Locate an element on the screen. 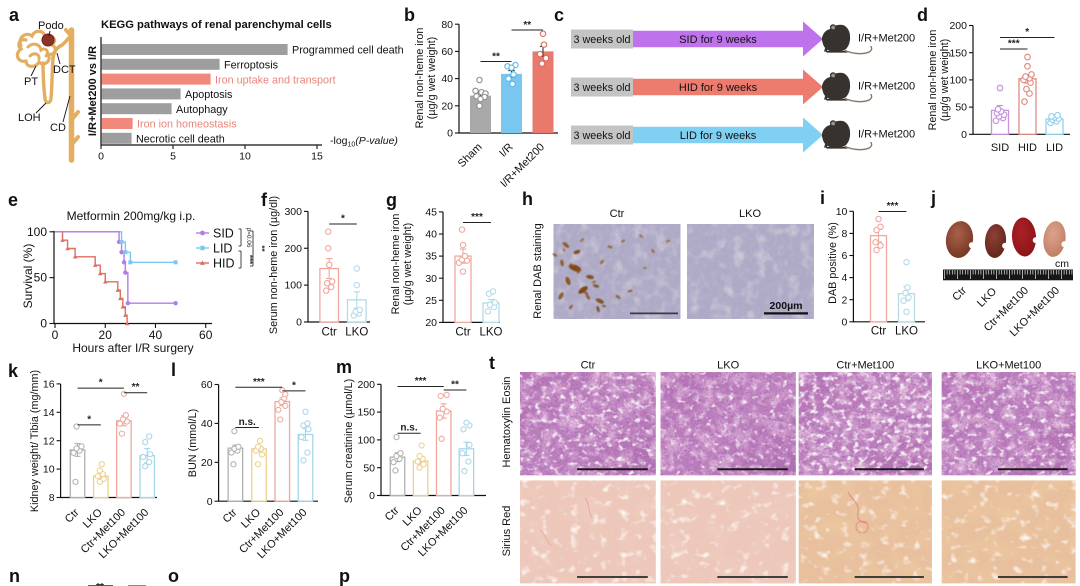 The height and width of the screenshot is (586, 1080). svg-text: Iron ion homeostasis is located at coordinates (187, 125).